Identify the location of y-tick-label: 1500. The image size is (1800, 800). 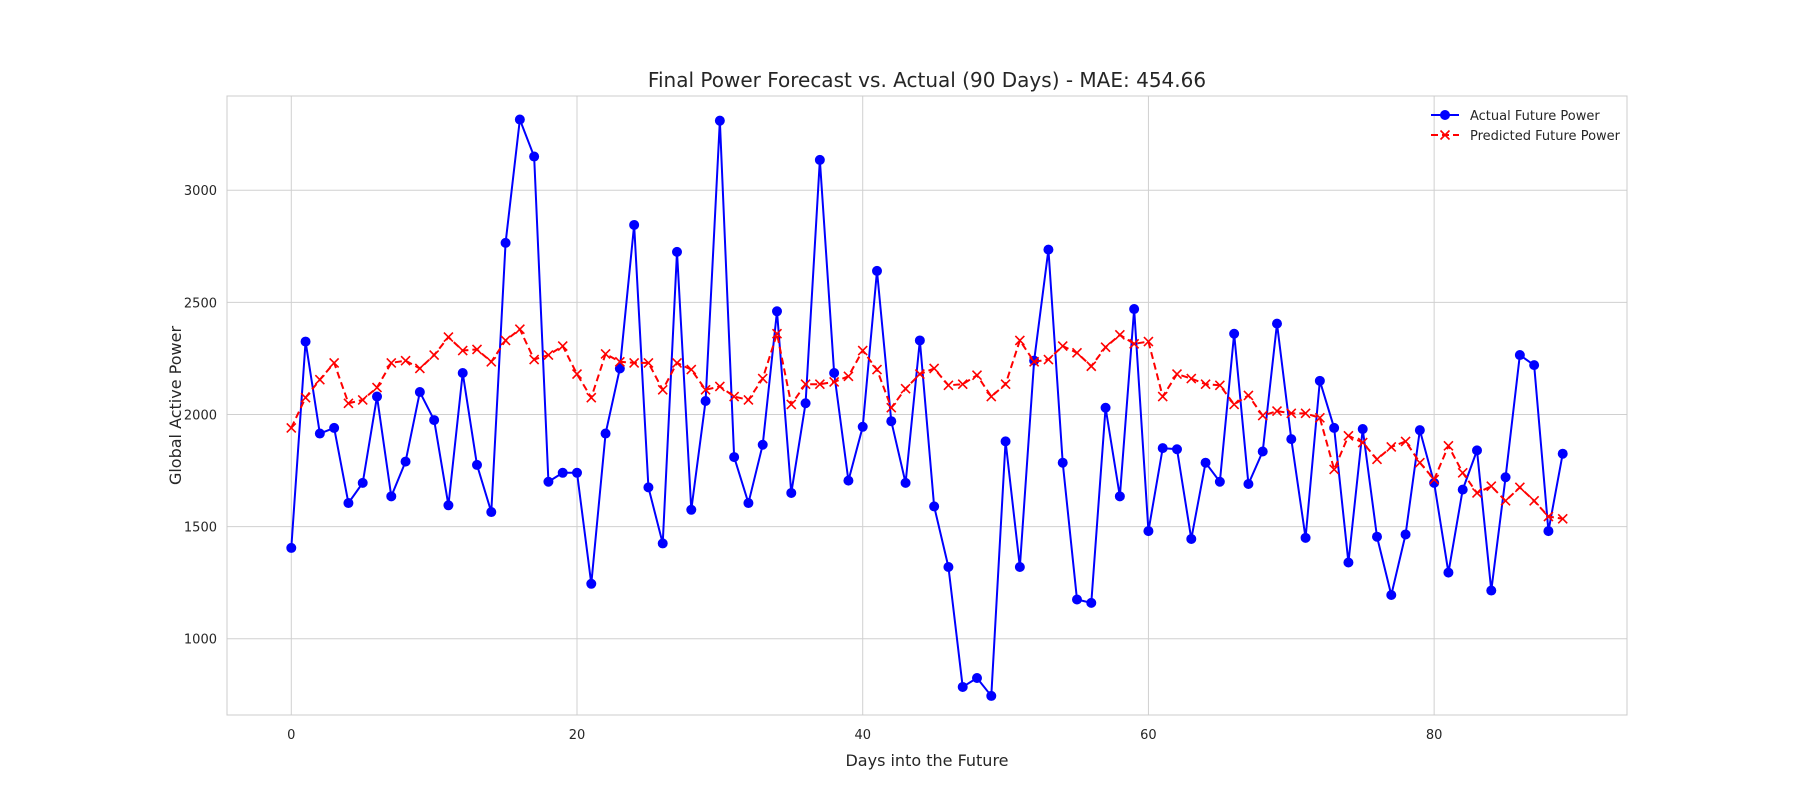
(200, 528).